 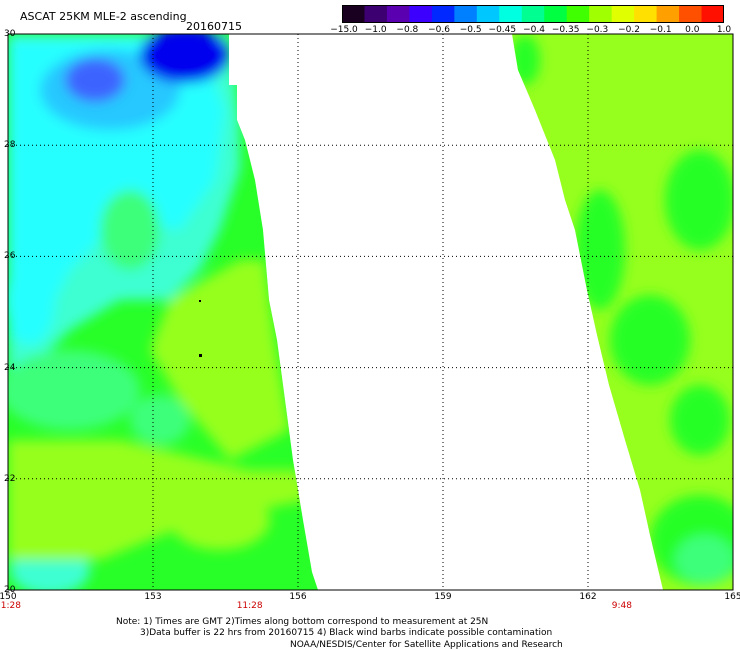 I want to click on colorbar-tick-label: −0.8, so click(x=407, y=30).